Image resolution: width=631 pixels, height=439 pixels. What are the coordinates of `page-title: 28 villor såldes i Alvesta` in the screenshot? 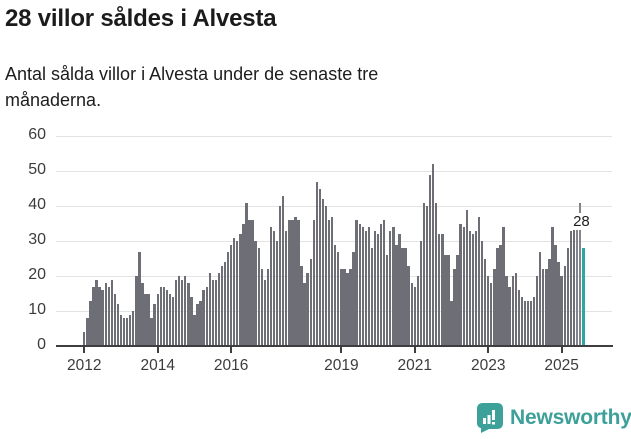 It's located at (141, 18).